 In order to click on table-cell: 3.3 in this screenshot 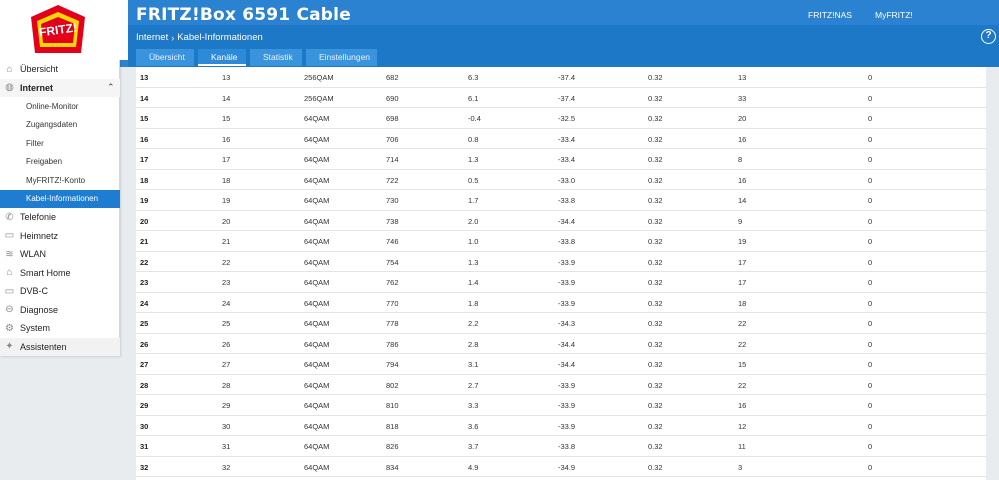, I will do `click(473, 405)`.